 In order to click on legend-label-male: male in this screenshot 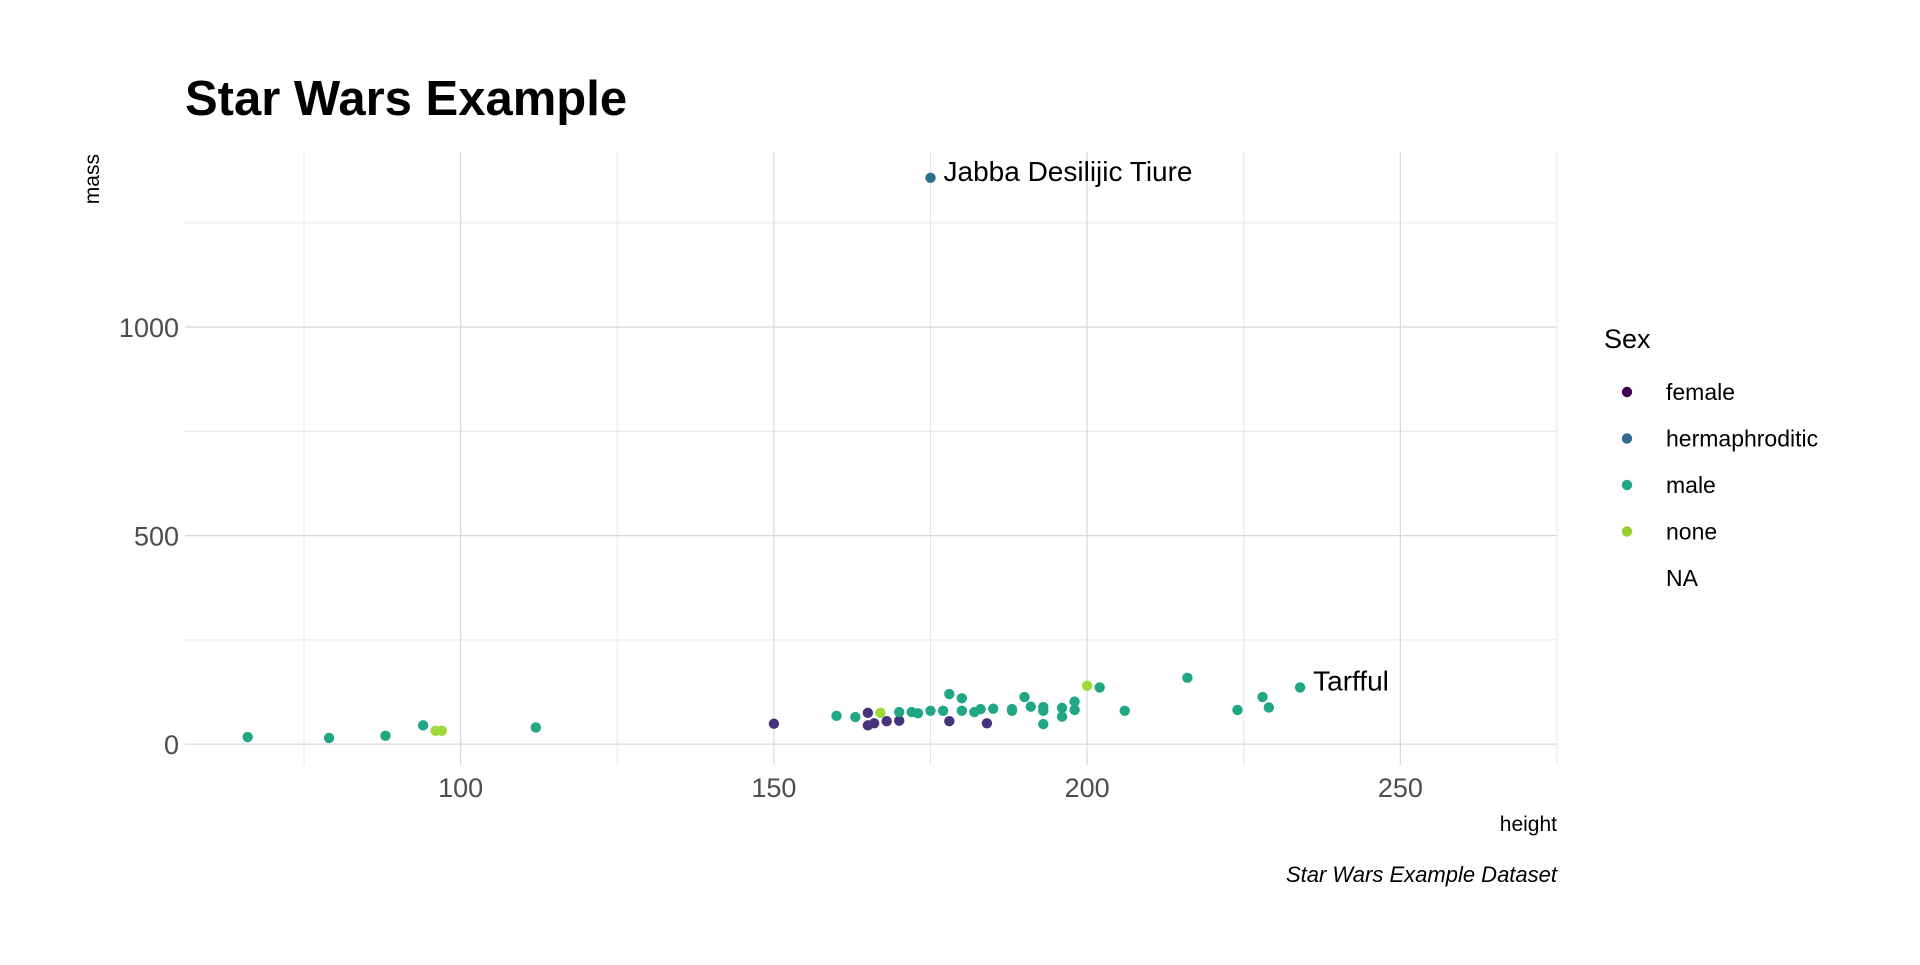, I will do `click(1691, 485)`.